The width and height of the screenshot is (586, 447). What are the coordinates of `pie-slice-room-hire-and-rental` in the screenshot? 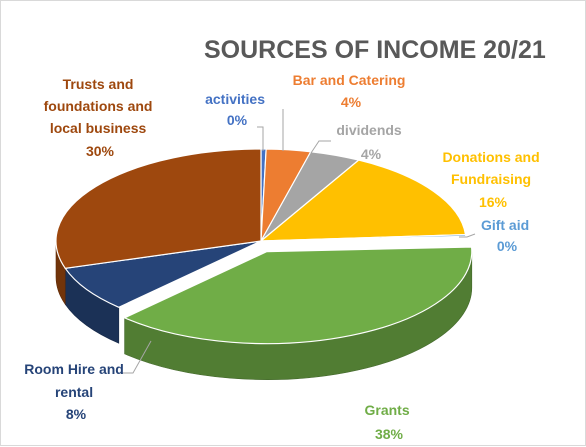 It's located at (163, 274).